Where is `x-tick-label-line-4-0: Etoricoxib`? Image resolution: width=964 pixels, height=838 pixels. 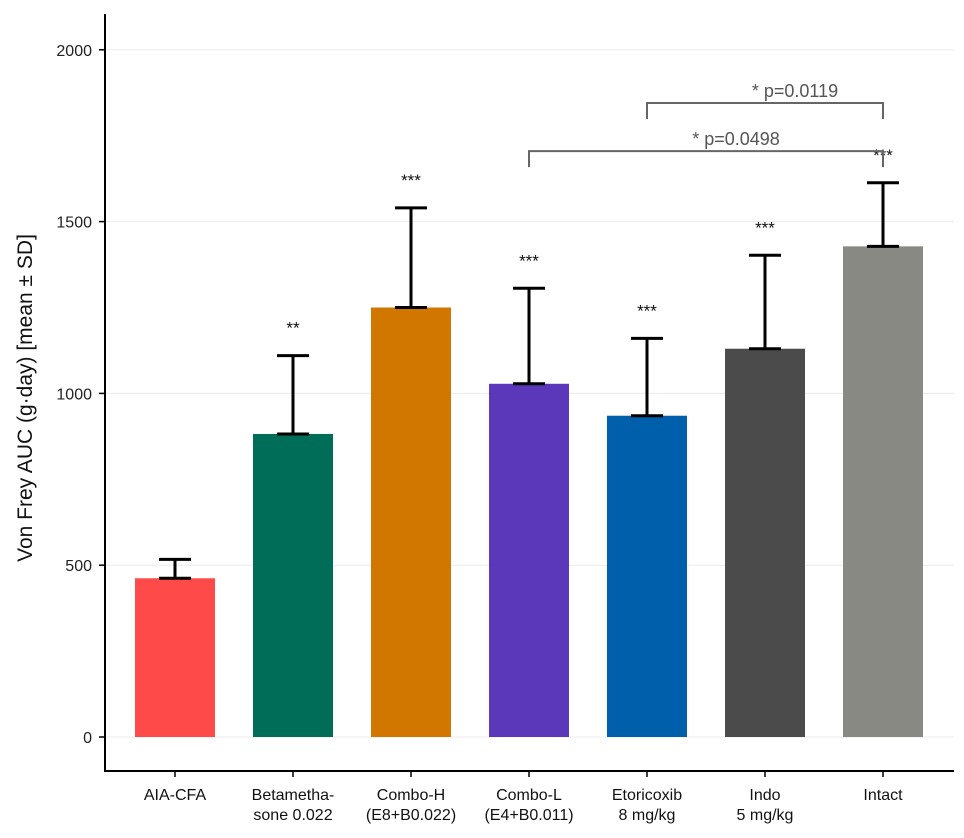
x-tick-label-line-4-0: Etoricoxib is located at coordinates (647, 795).